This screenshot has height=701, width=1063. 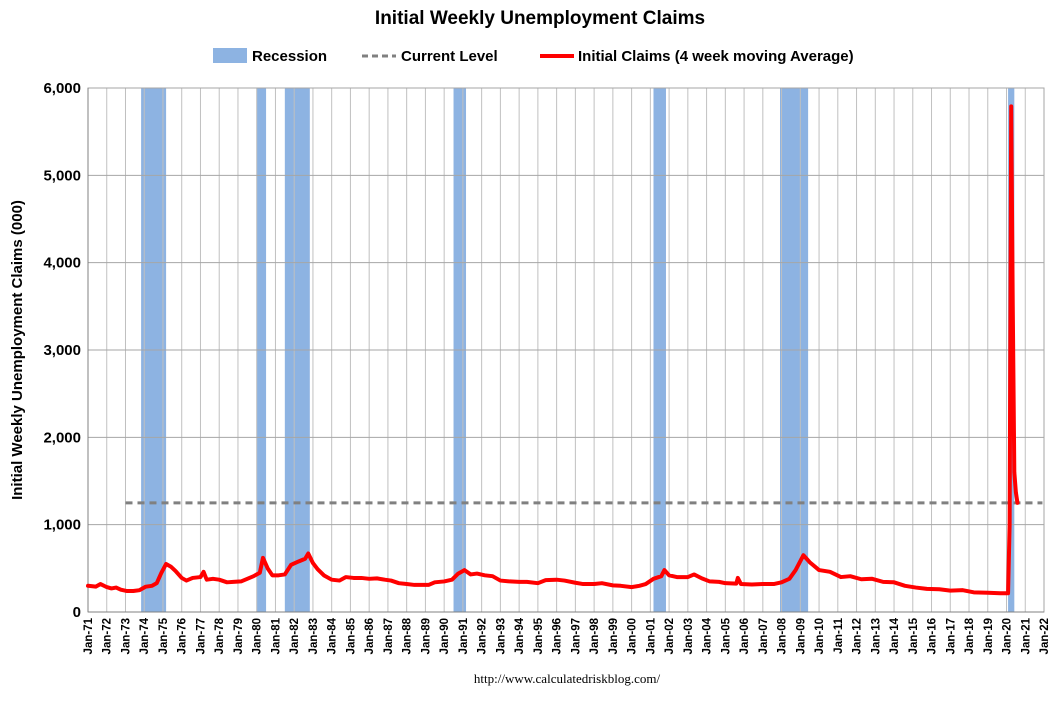 What do you see at coordinates (62, 350) in the screenshot?
I see `y-tick-label-3: 3,000` at bounding box center [62, 350].